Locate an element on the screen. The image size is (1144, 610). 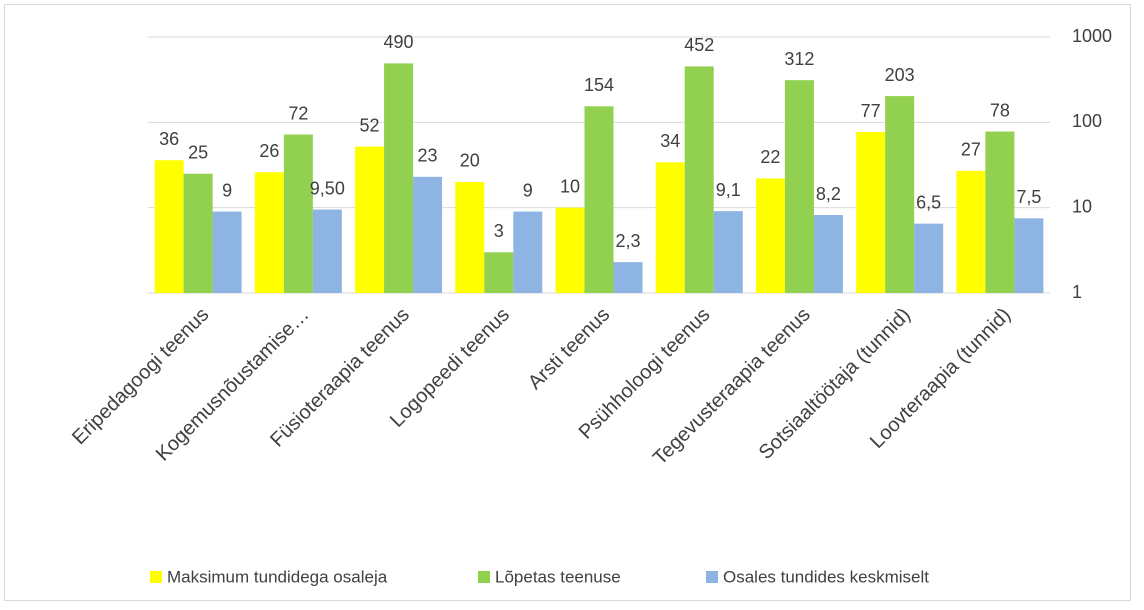
legend-label: Lõpetas teenuse is located at coordinates (558, 576).